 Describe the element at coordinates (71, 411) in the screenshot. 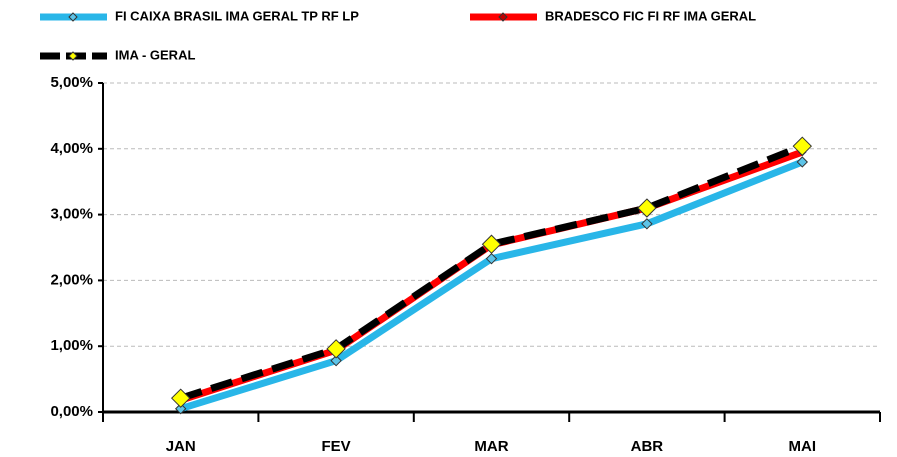

I see `y-tick-label: 0,00%` at that location.